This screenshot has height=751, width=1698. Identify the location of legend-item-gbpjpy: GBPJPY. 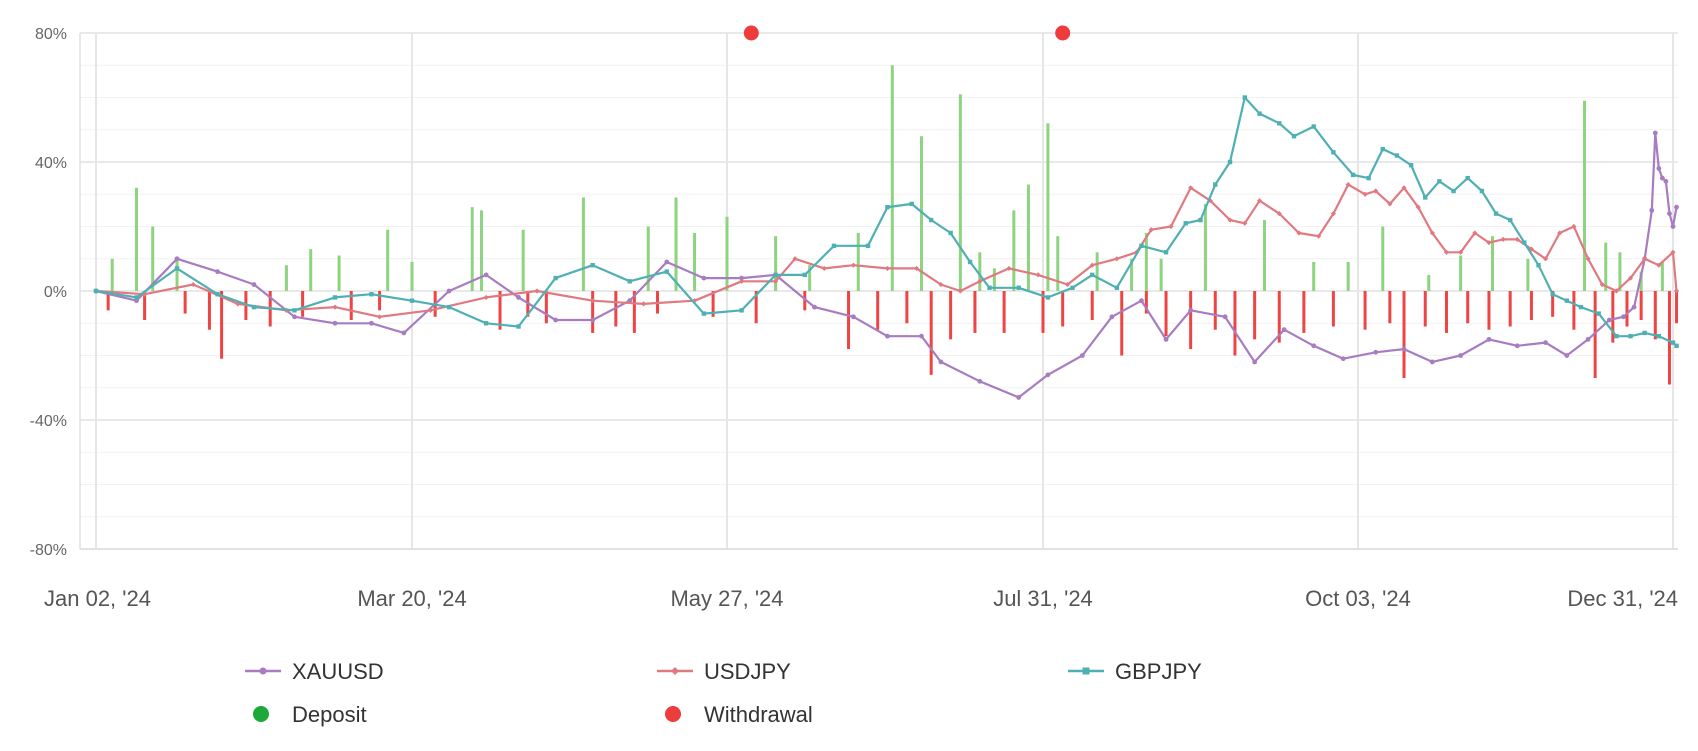
(1135, 671).